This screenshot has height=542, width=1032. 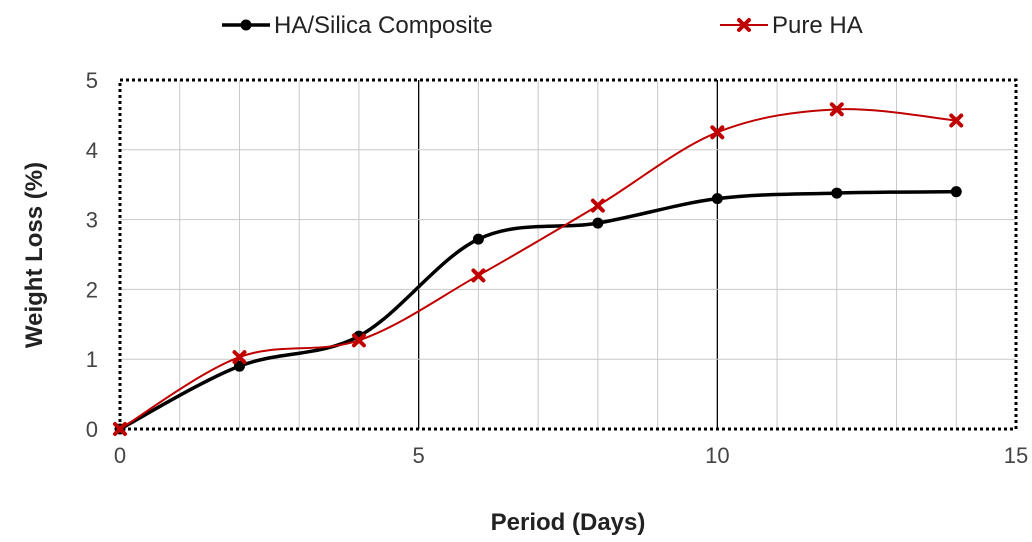 What do you see at coordinates (568, 522) in the screenshot?
I see `x-axis-label: Period (Days)` at bounding box center [568, 522].